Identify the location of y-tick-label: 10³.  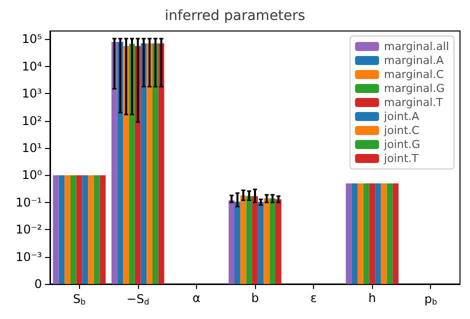
(32, 93).